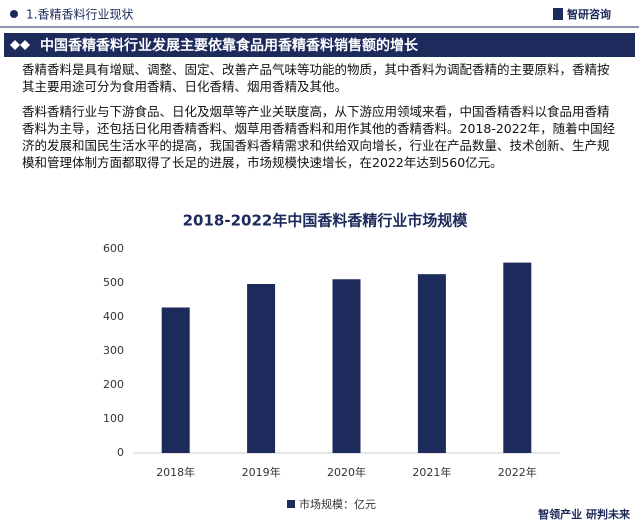  What do you see at coordinates (113, 248) in the screenshot?
I see `y-tick-label: 600` at bounding box center [113, 248].